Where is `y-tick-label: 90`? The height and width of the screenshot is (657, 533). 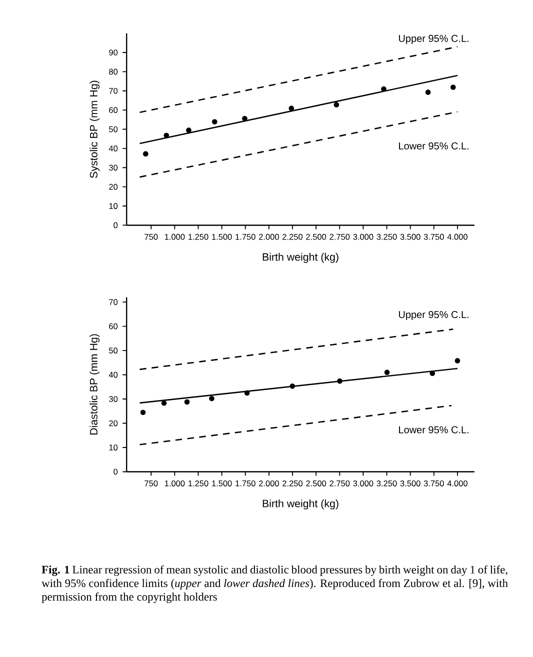
y-tick-label: 90 is located at coordinates (113, 53).